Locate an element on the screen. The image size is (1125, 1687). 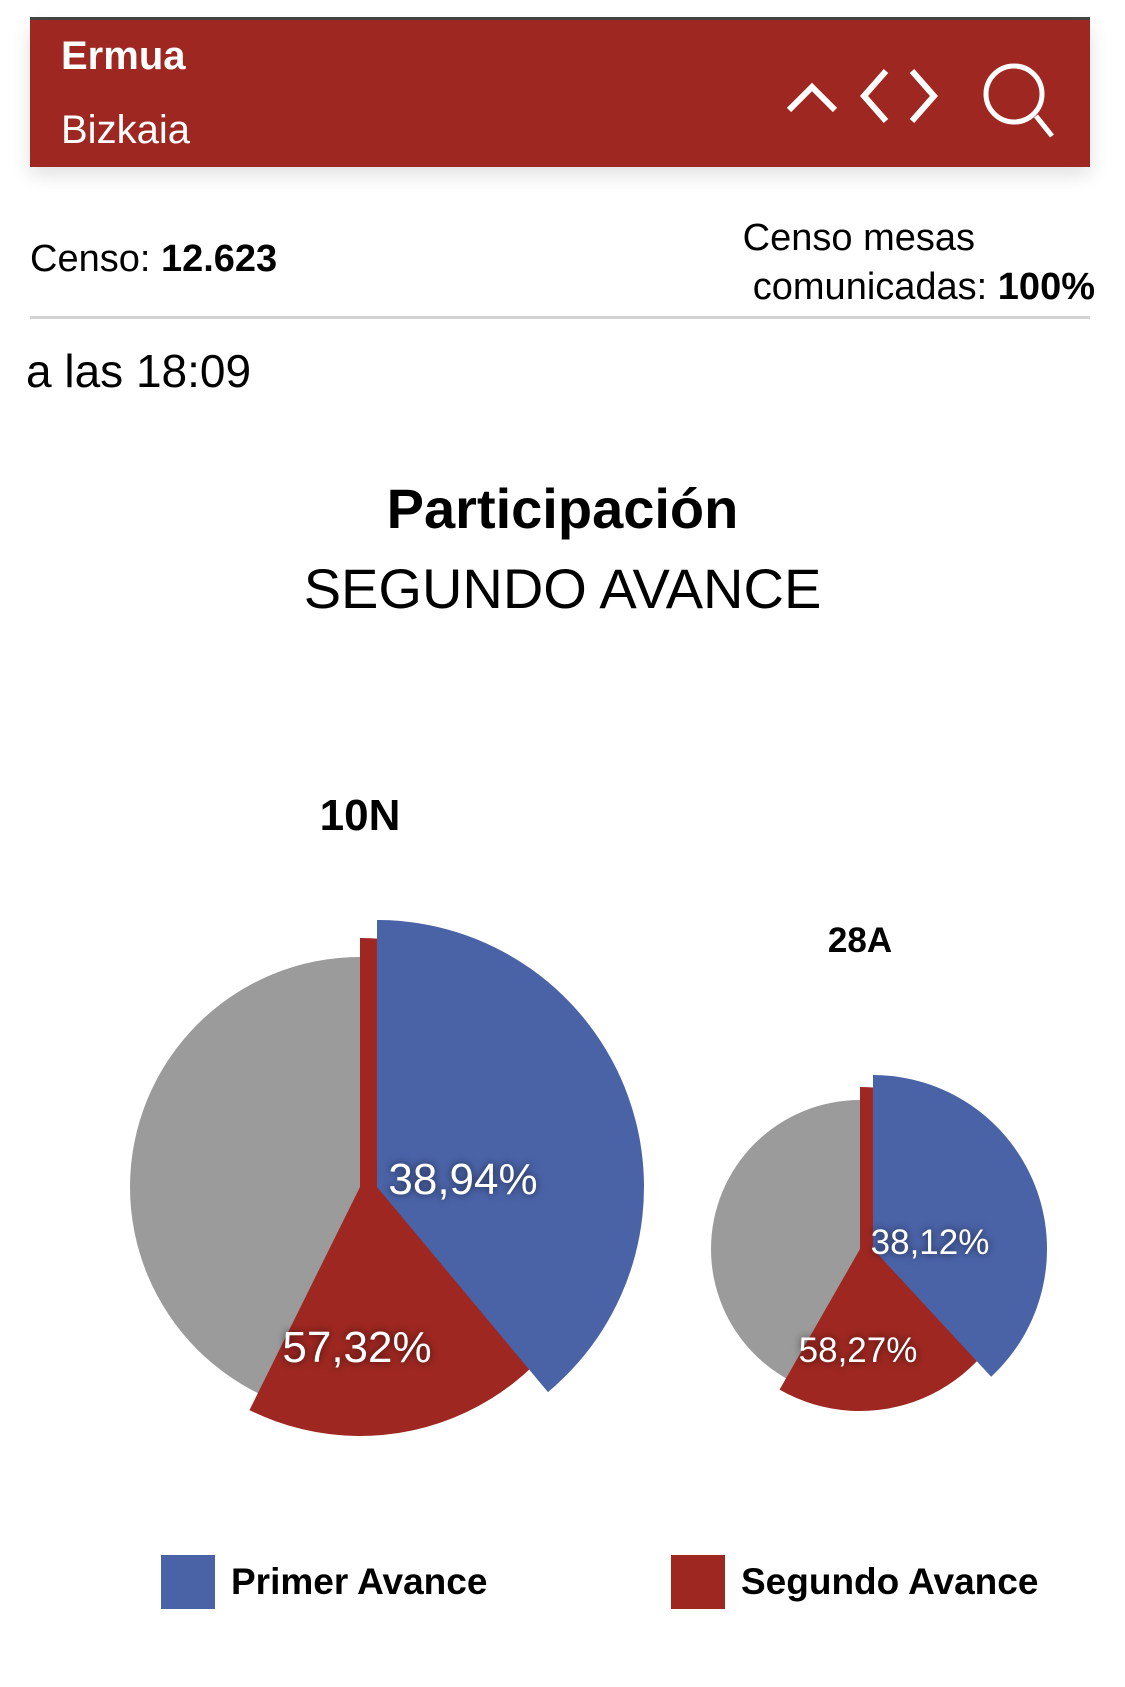
data-label-primer: 38,12% is located at coordinates (930, 1242).